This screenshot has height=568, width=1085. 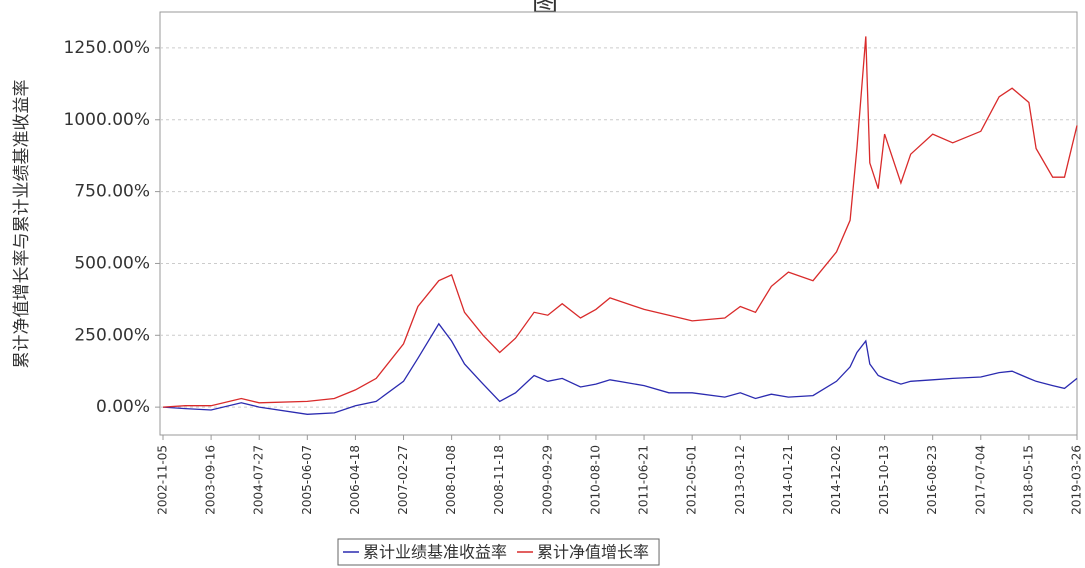 What do you see at coordinates (692, 480) in the screenshot?
I see `x-tick-label: 2012-05-01` at bounding box center [692, 480].